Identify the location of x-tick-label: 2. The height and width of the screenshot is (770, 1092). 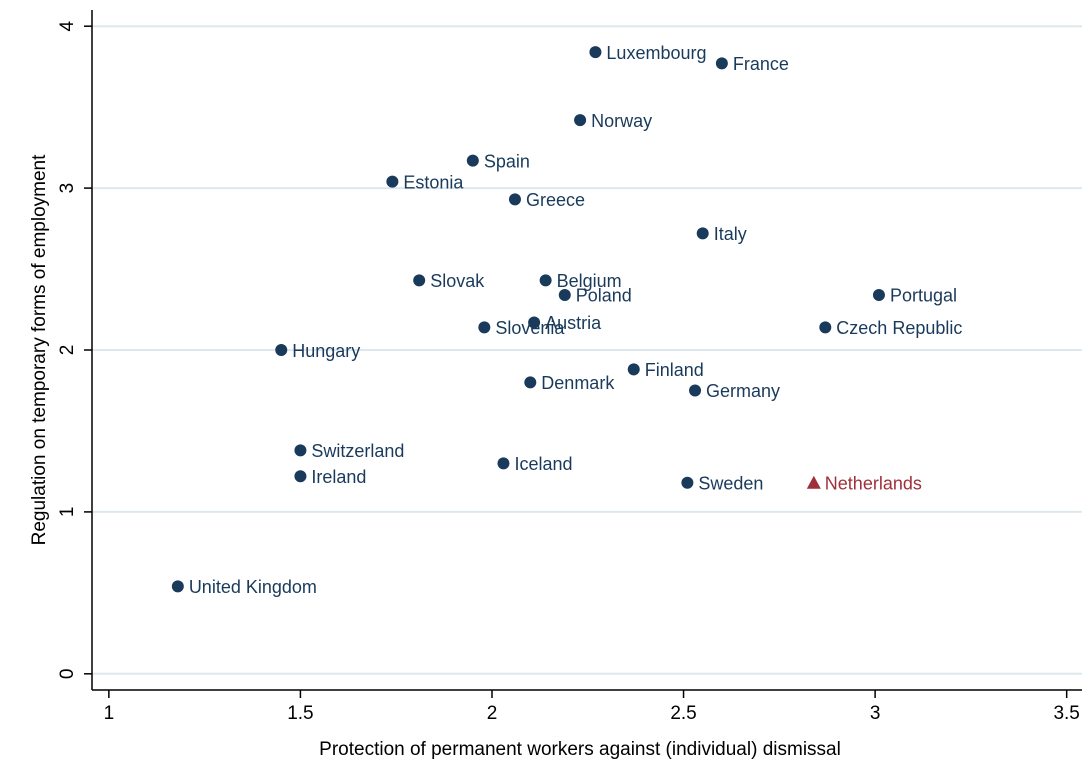
(492, 713).